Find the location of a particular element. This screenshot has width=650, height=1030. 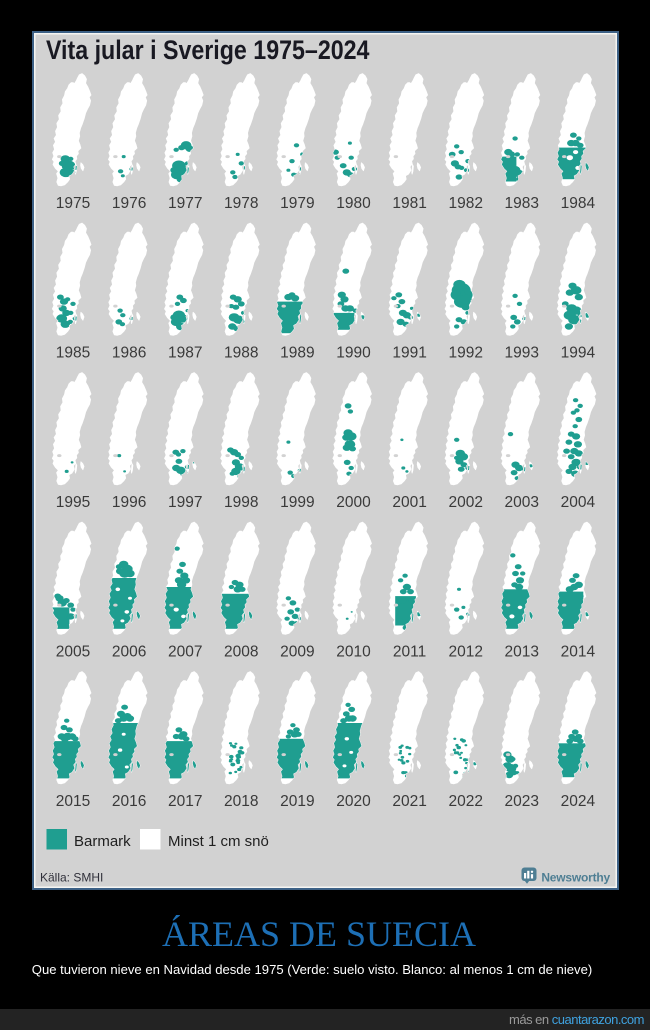

svg-text: 2019 is located at coordinates (297, 801).